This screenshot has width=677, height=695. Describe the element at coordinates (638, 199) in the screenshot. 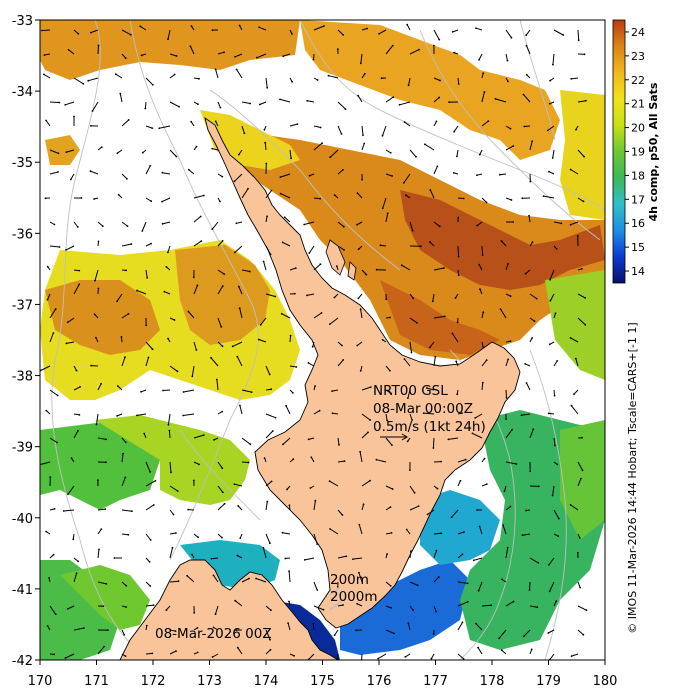

I see `colorbar-tick-label: 17` at that location.